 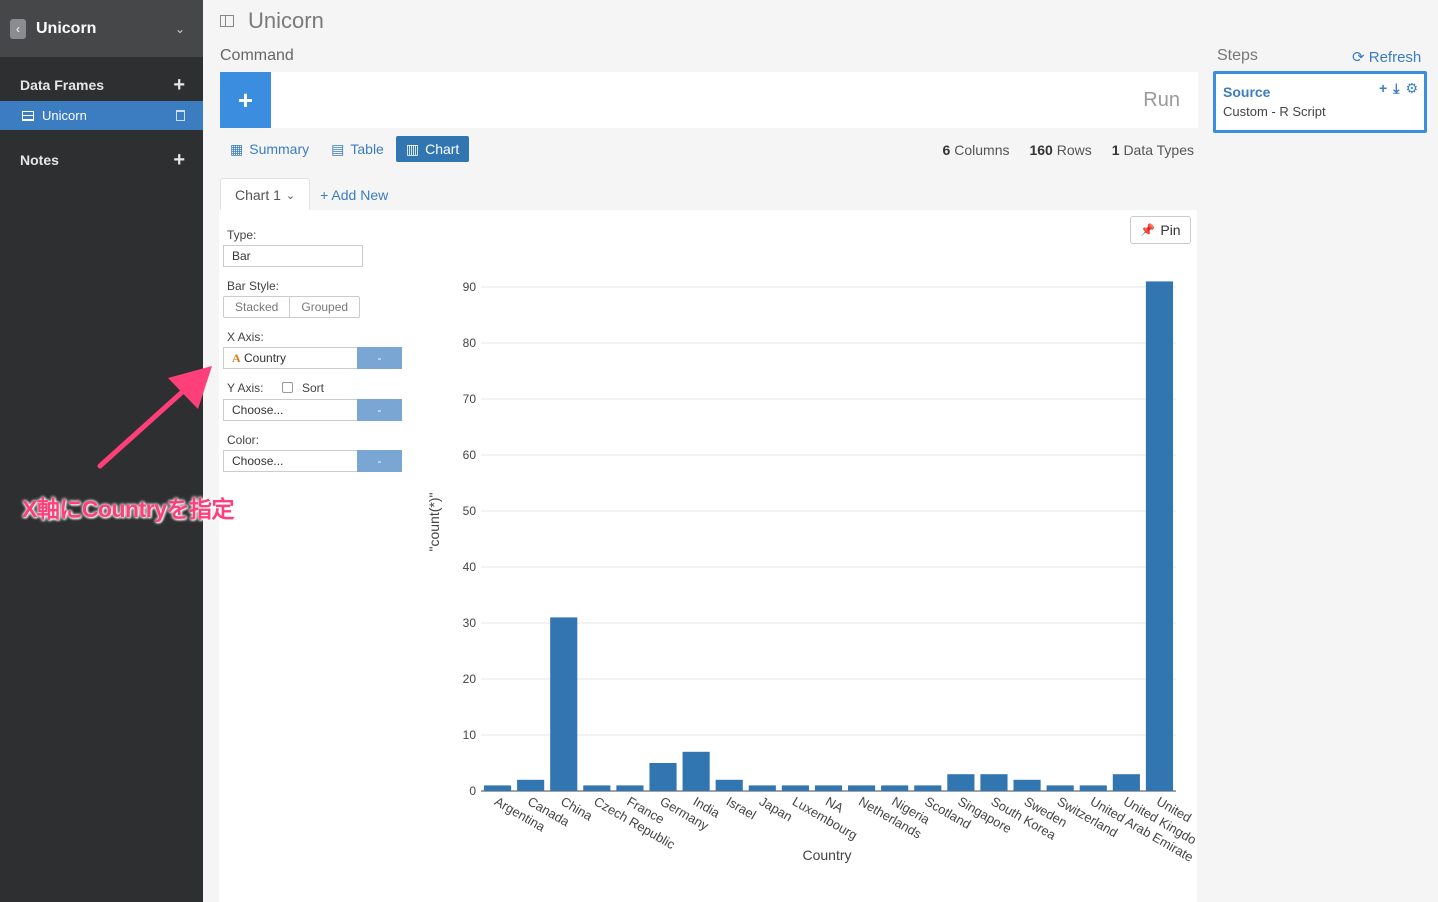 I want to click on types-stat: 1 Data Types, so click(x=1152, y=150).